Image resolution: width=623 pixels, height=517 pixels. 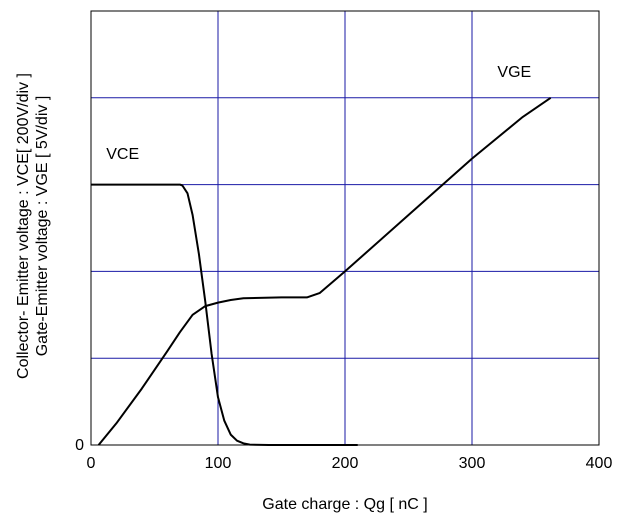 I want to click on x-tick-label-400: 400, so click(x=599, y=463).